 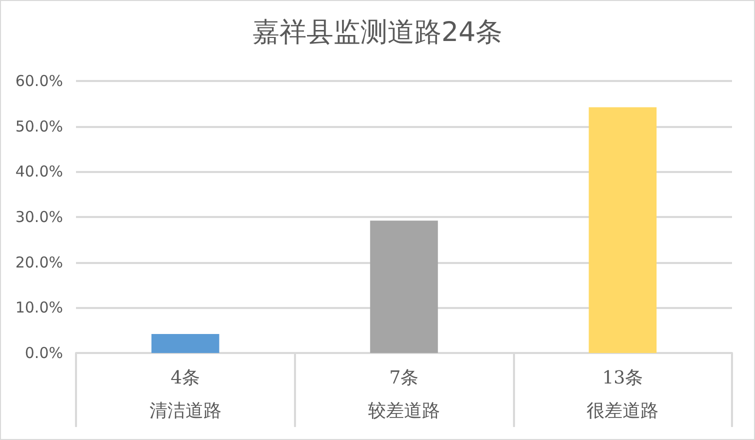 I want to click on y-tick-label: 10.0%, so click(x=39, y=307).